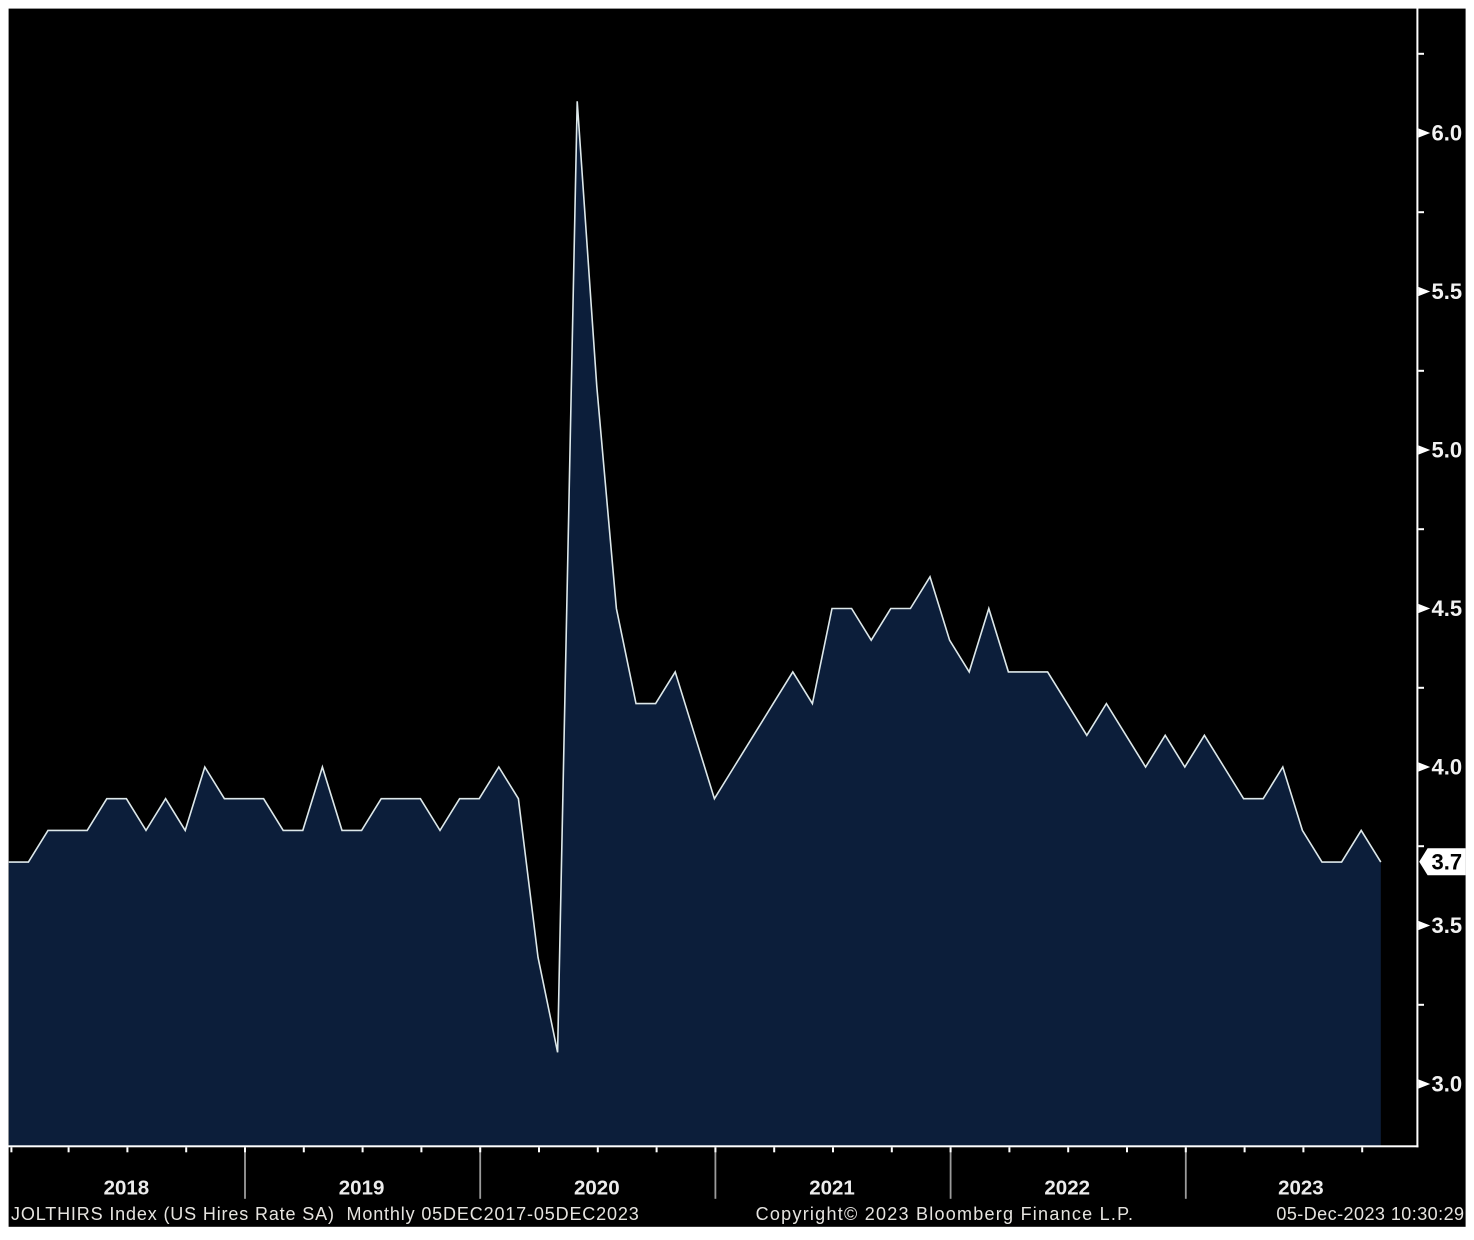 This screenshot has width=1474, height=1240. Describe the element at coordinates (127, 1188) in the screenshot. I see `svg-text: 2018` at that location.